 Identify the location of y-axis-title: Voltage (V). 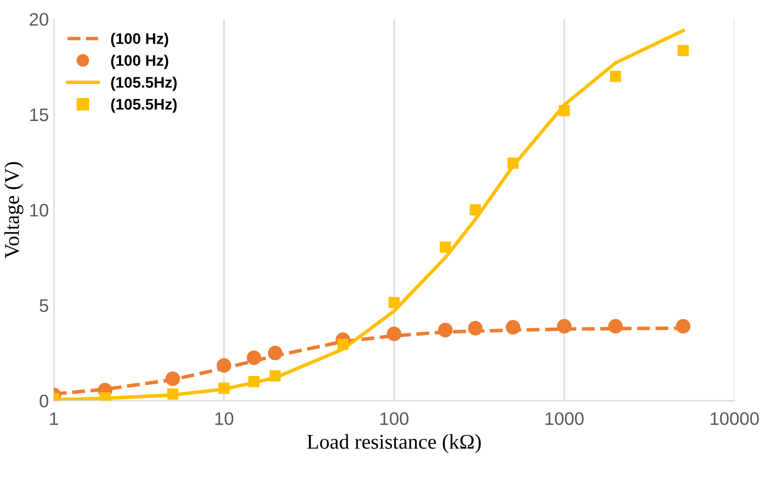
(14, 210).